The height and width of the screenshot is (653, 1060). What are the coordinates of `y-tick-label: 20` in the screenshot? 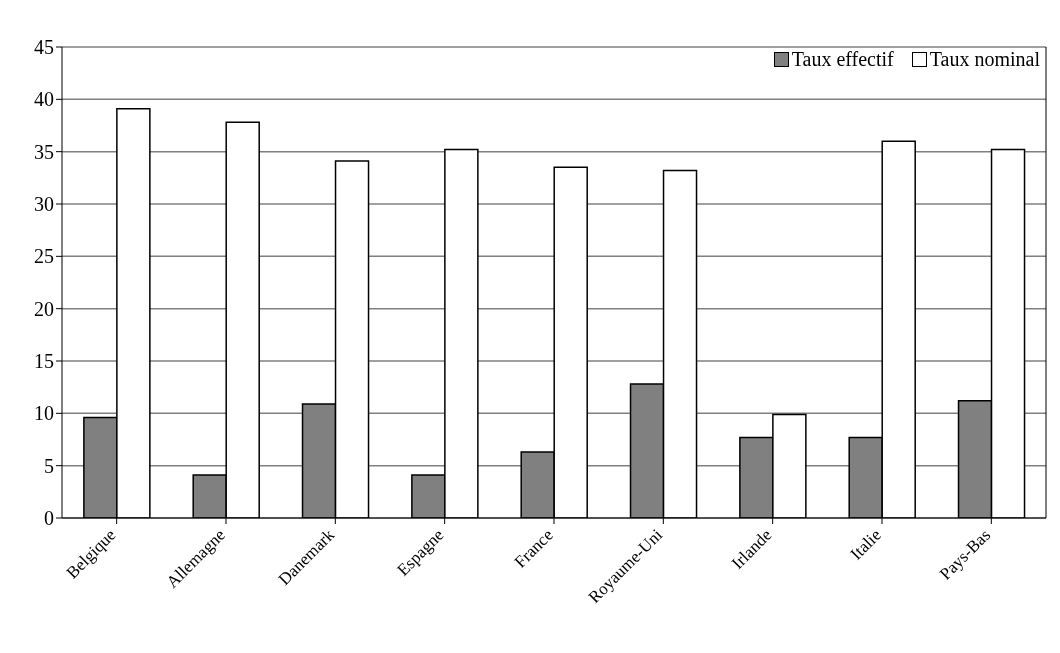 It's located at (44, 308).